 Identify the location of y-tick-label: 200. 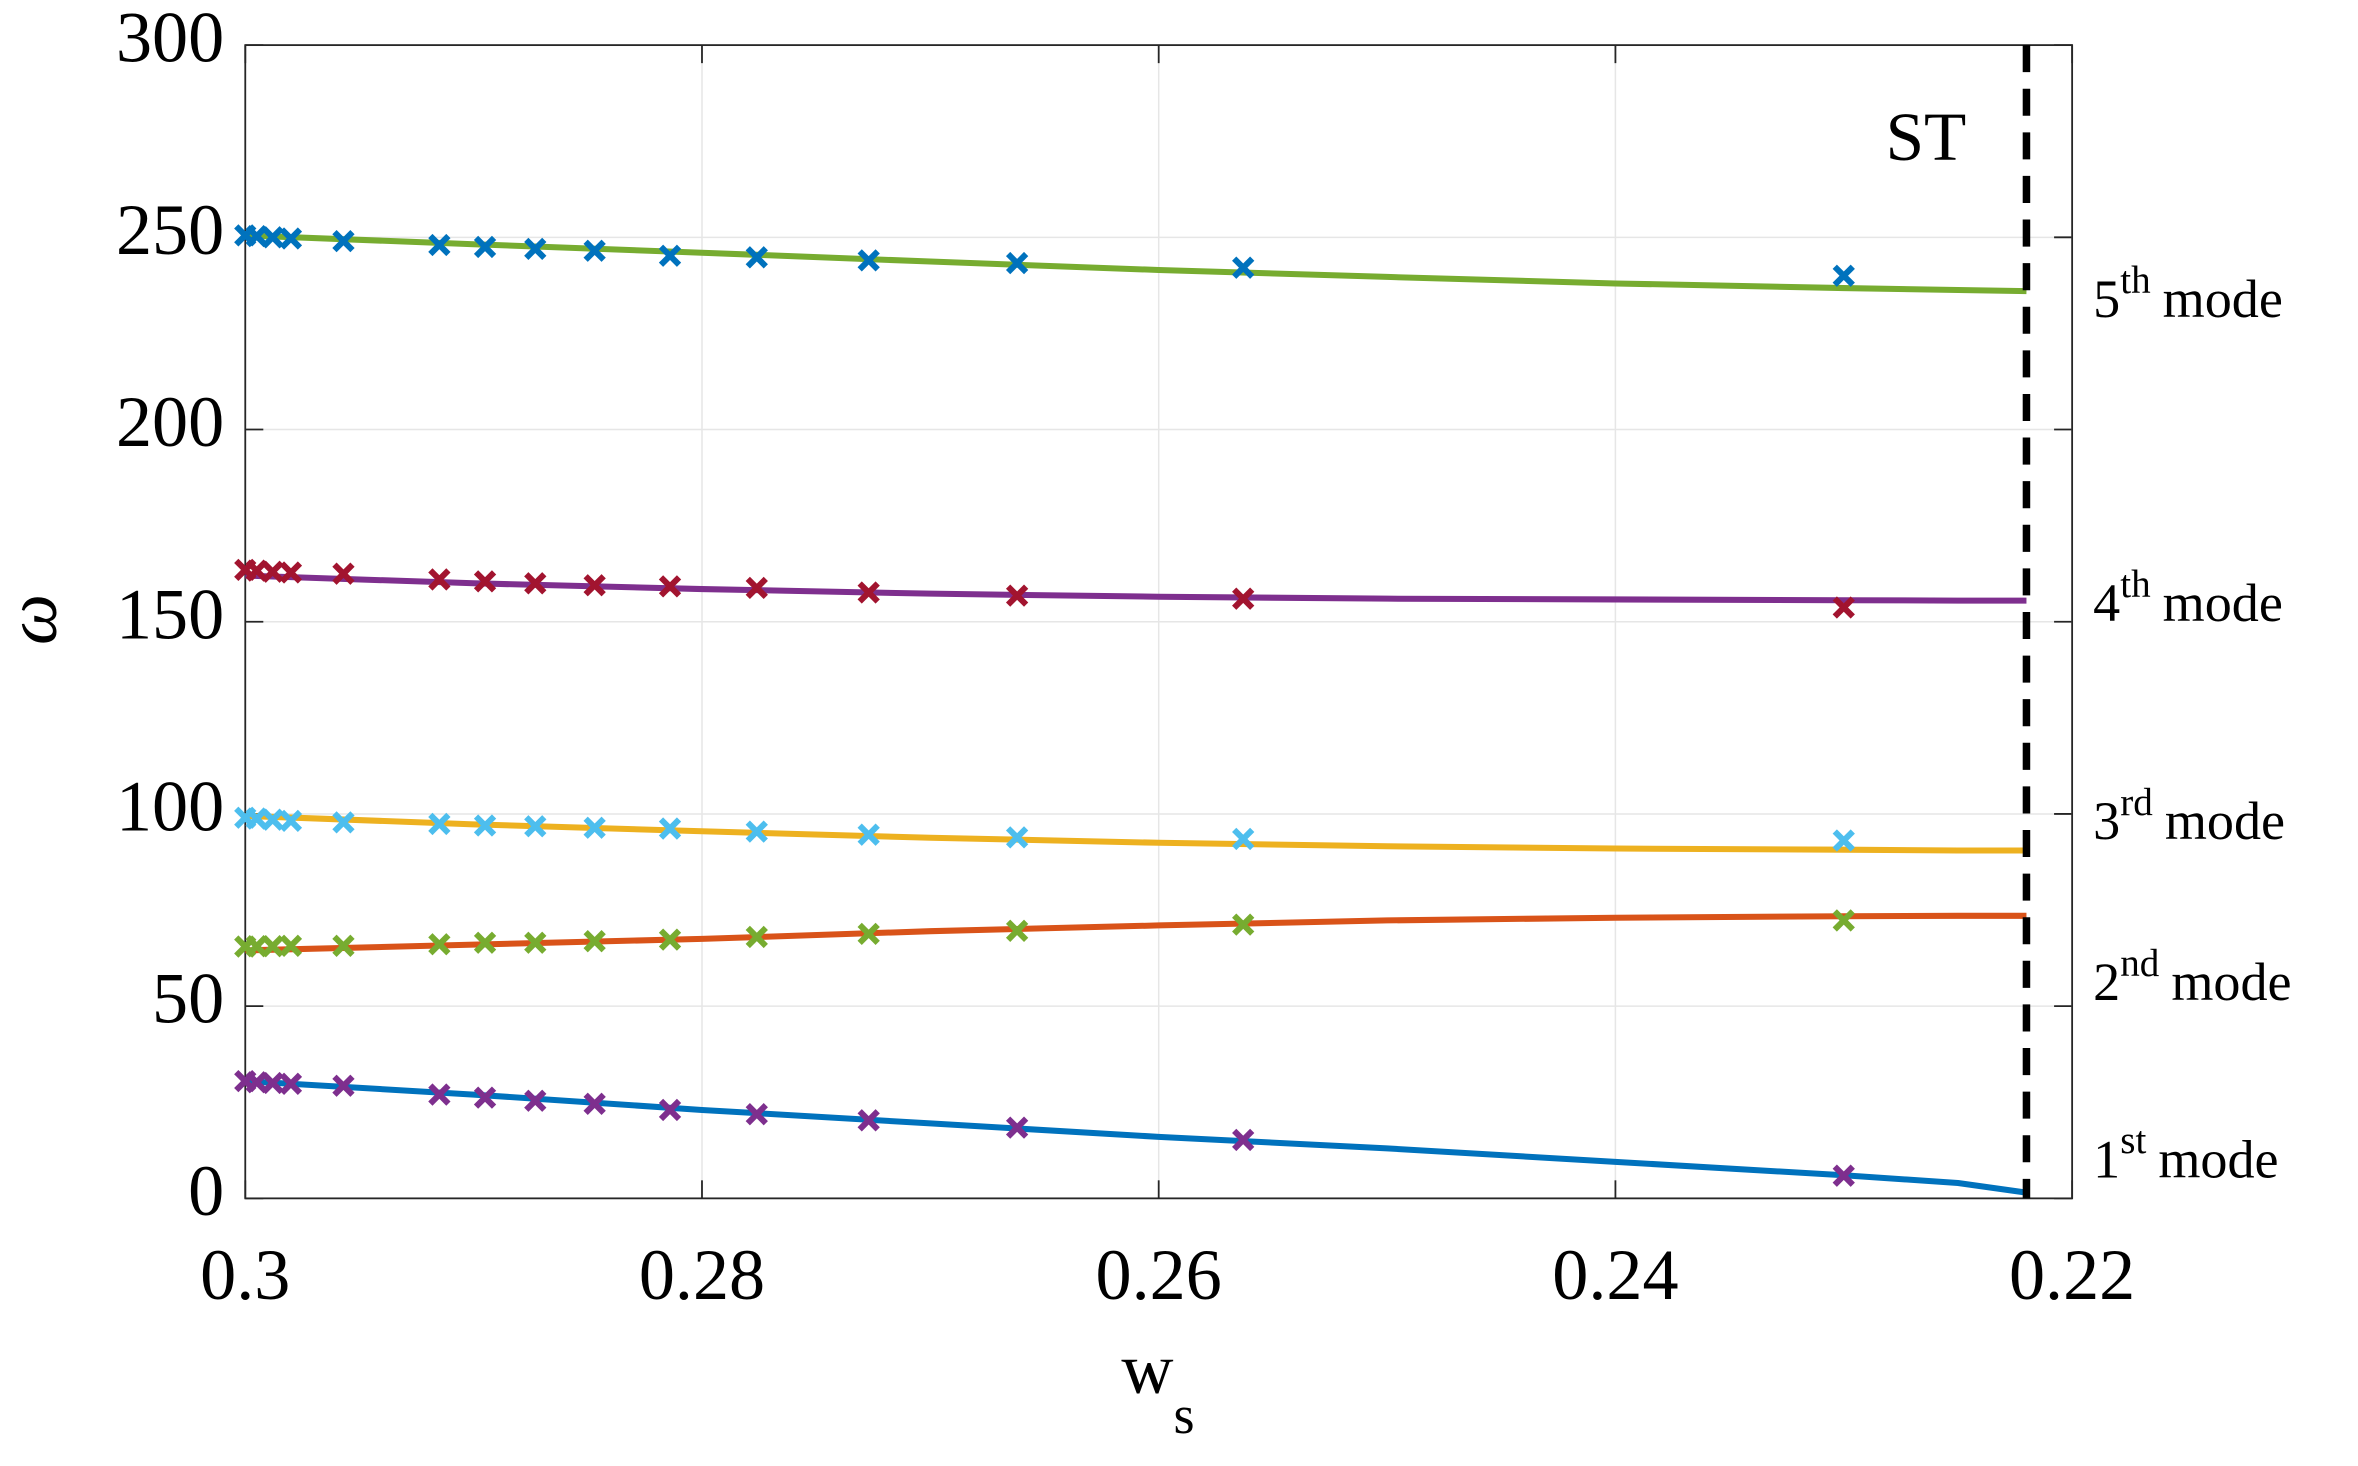
(170, 422).